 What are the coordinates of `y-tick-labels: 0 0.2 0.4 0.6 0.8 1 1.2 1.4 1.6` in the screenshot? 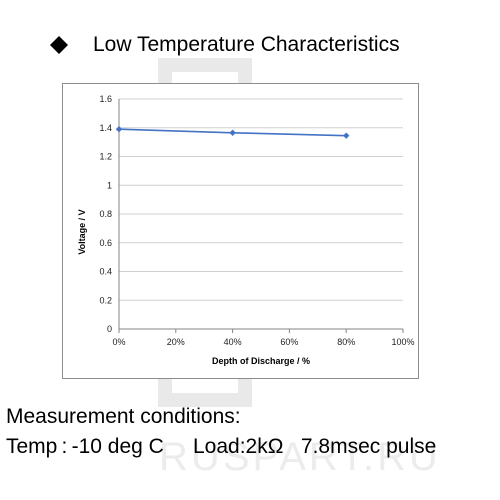 It's located at (105, 214).